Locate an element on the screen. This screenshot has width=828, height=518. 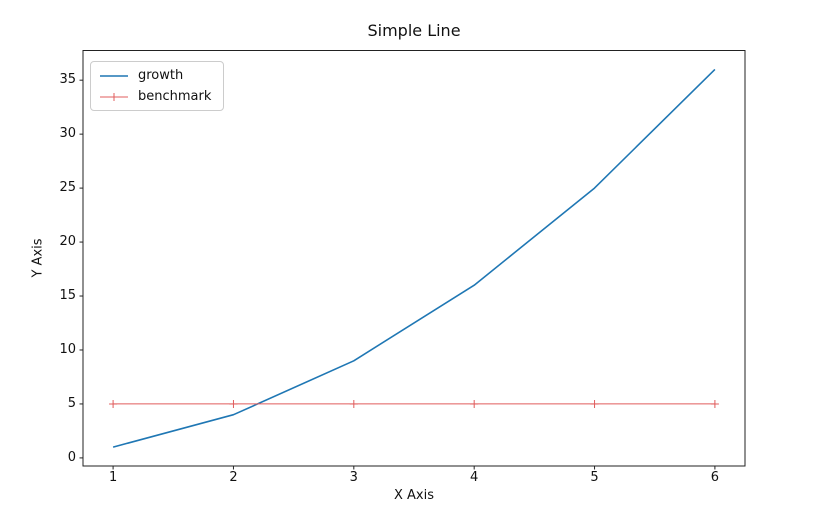
y-tick-label: 25 is located at coordinates (67, 188).